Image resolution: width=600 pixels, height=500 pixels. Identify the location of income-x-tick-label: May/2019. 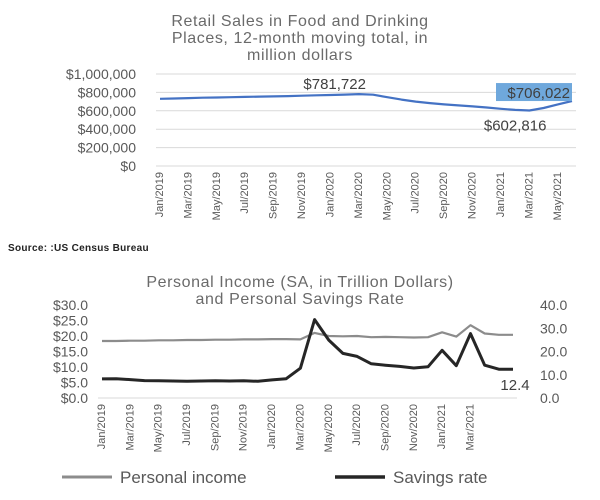
(159, 428).